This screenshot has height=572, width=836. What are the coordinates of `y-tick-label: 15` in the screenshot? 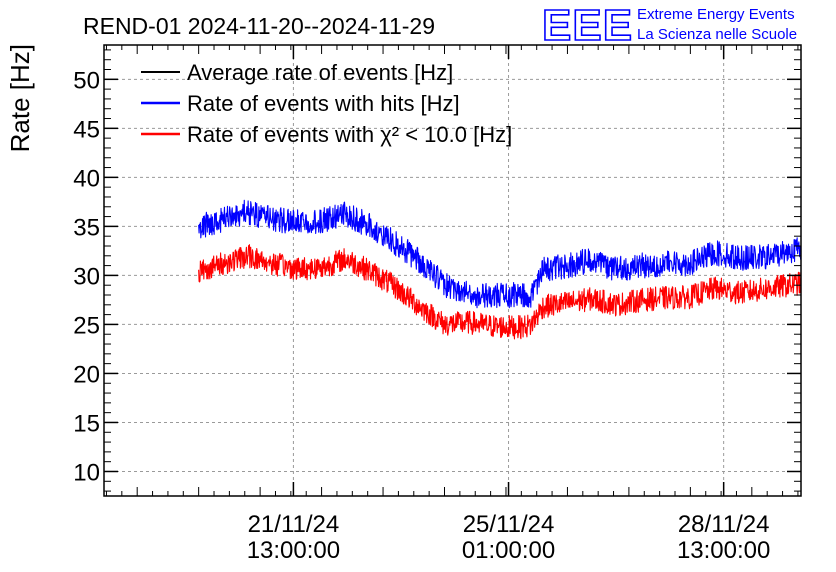 It's located at (86, 423).